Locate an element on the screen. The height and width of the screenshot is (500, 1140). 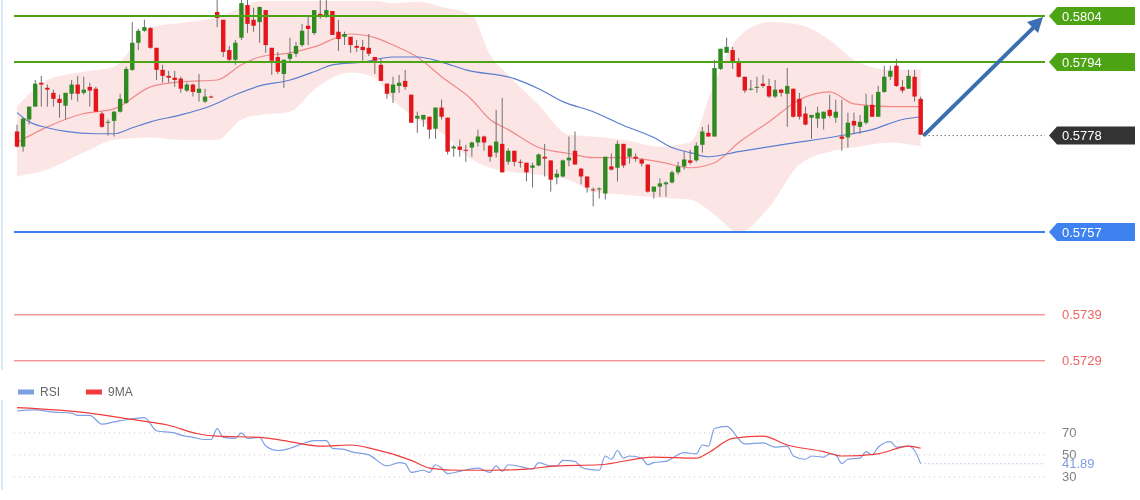
y-tick-label: 70 is located at coordinates (1069, 433).